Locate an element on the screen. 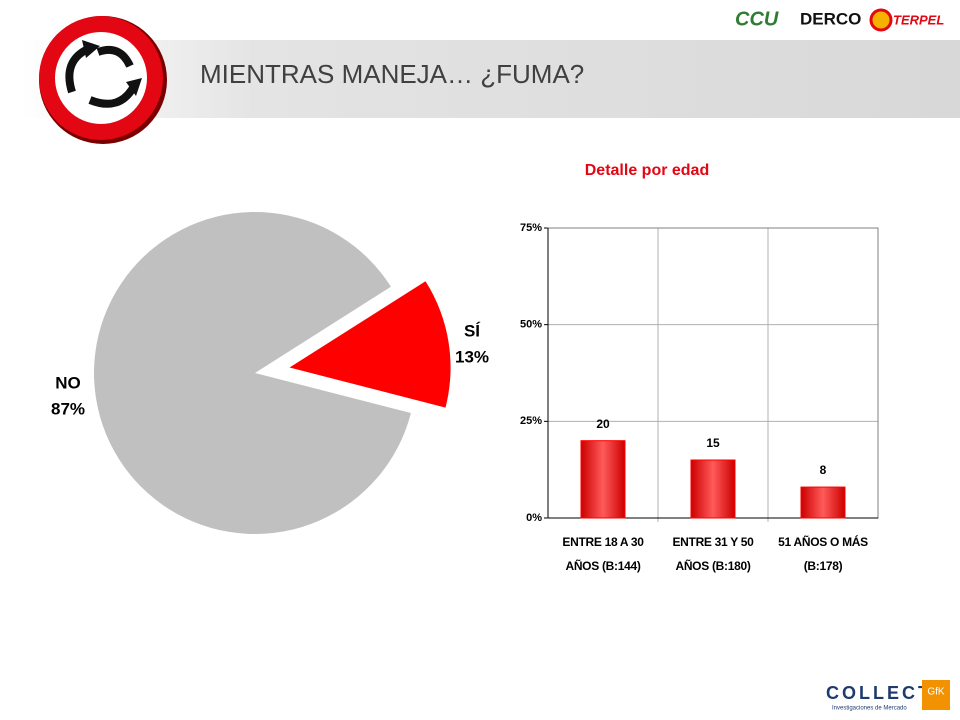  pie-category-label: NO is located at coordinates (68, 382).